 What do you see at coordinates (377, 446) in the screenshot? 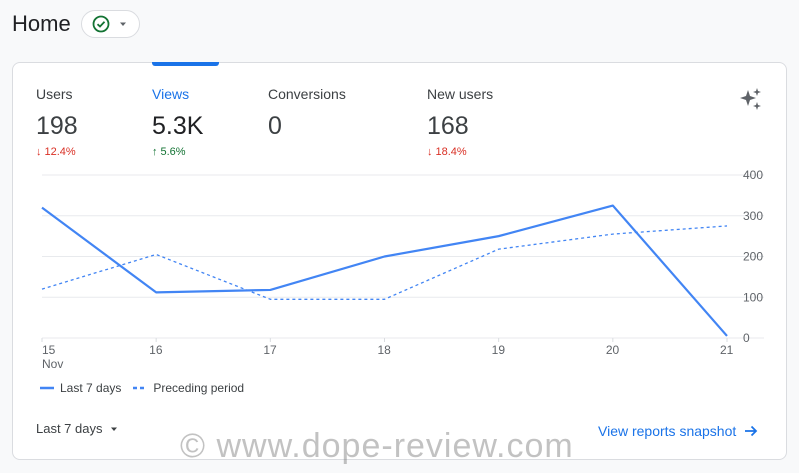
I see `watermark-text: © www.dope-review.com` at bounding box center [377, 446].